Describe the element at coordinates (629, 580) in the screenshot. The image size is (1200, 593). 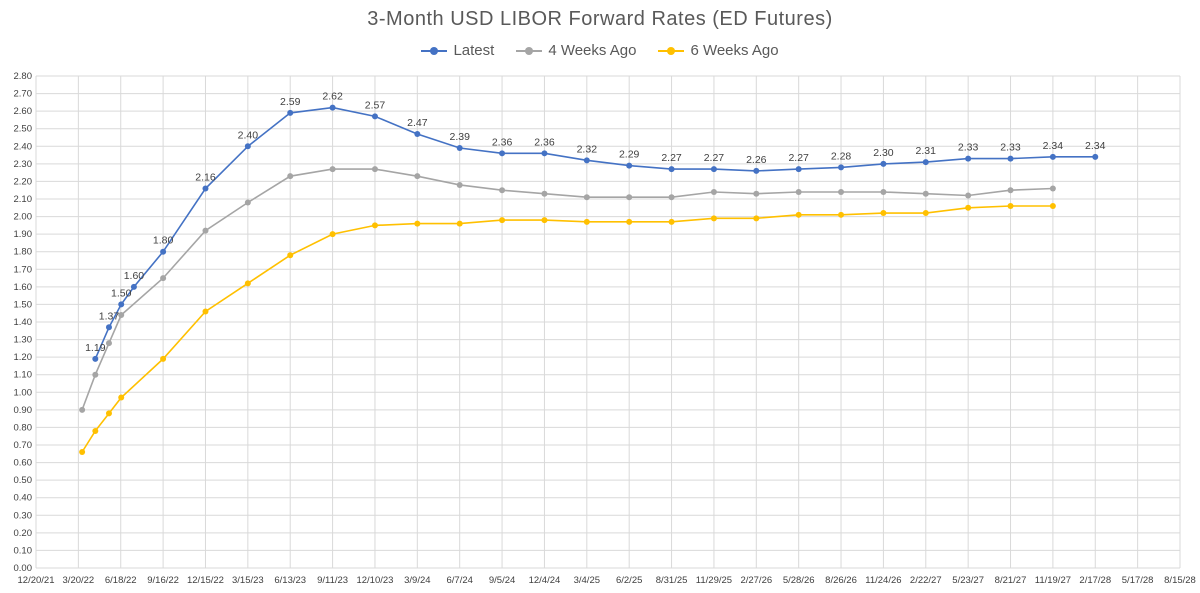
I see `x-tick-label: 6/2/25` at that location.